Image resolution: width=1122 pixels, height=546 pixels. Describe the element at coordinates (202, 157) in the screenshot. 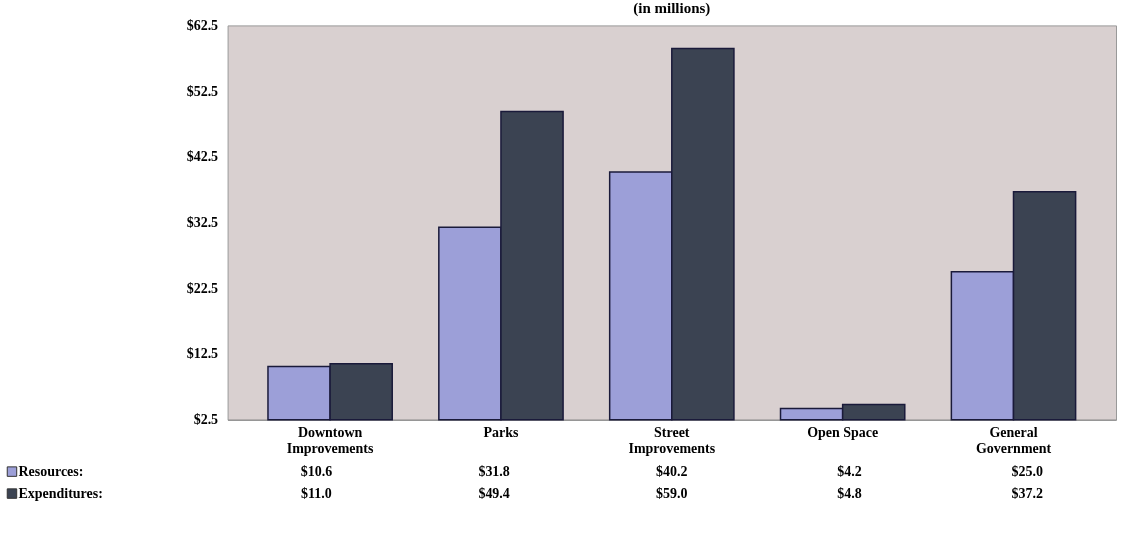

I see `y-tick-label: $42.5` at that location.